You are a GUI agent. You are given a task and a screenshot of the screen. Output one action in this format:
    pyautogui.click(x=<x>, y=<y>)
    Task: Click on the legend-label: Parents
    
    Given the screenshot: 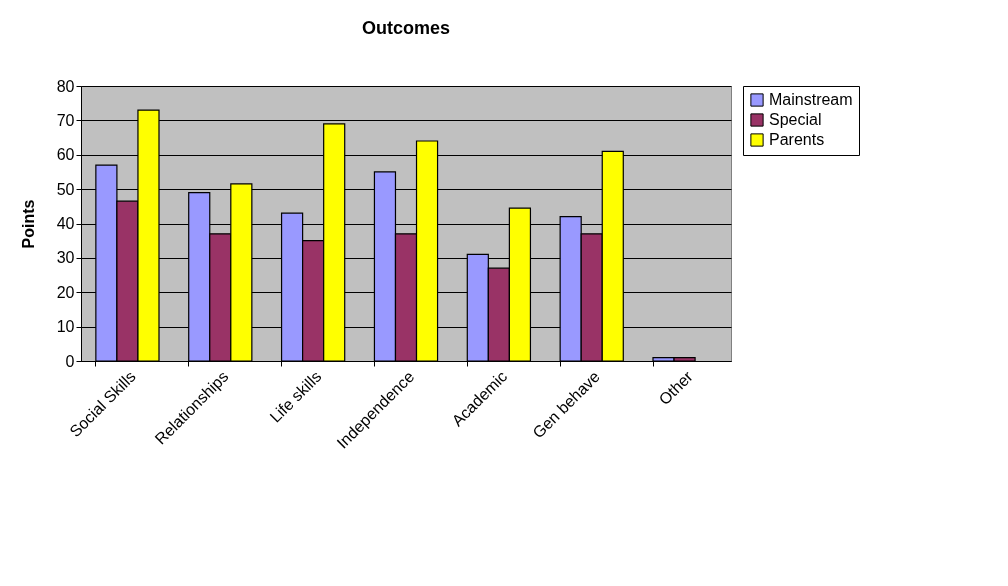 What is the action you would take?
    pyautogui.click(x=797, y=139)
    